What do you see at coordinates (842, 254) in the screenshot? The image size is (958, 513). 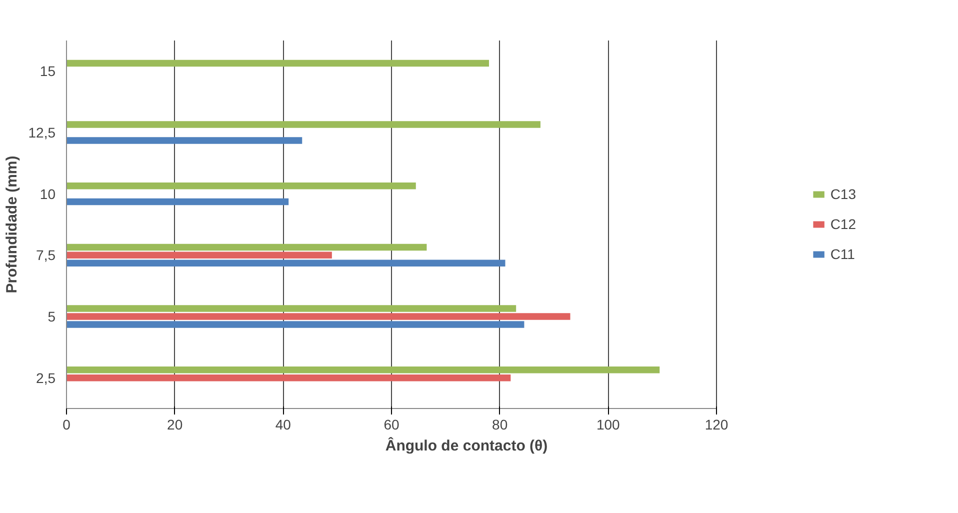 I see `legend-label: C11` at bounding box center [842, 254].